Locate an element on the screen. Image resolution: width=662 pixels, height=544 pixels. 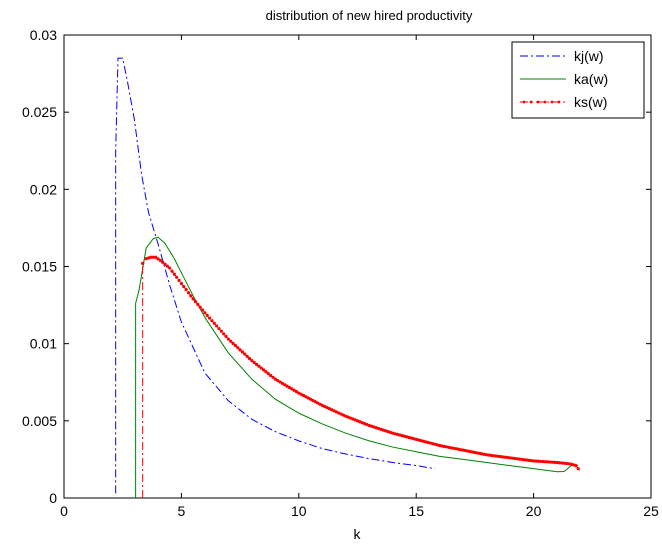
x-tick-label: 5 is located at coordinates (182, 511).